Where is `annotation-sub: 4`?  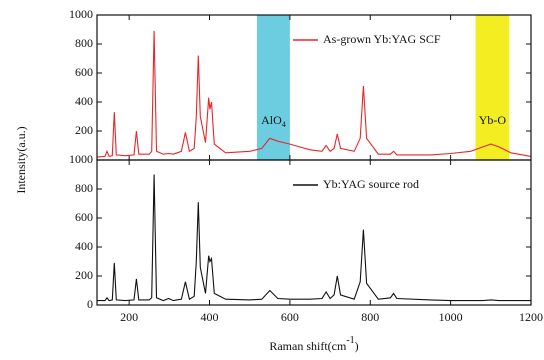 annotation-sub: 4 is located at coordinates (284, 124).